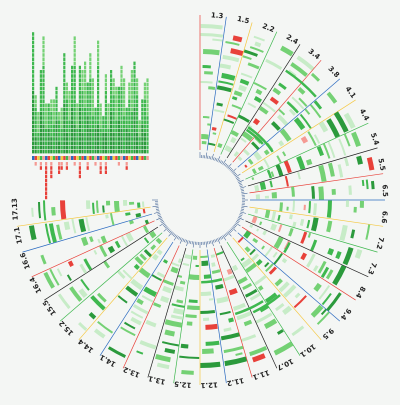 The width and height of the screenshot is (400, 405). I want to click on sector-label: 10.1, so click(307, 350).